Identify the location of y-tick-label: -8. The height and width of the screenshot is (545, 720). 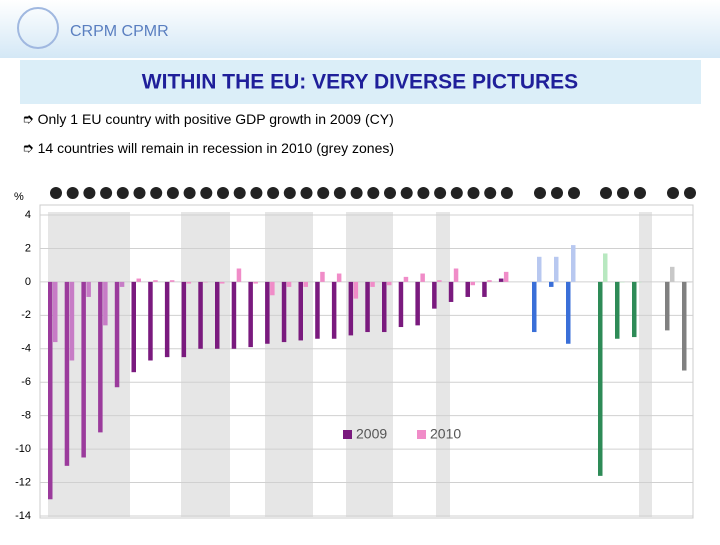
(26, 416).